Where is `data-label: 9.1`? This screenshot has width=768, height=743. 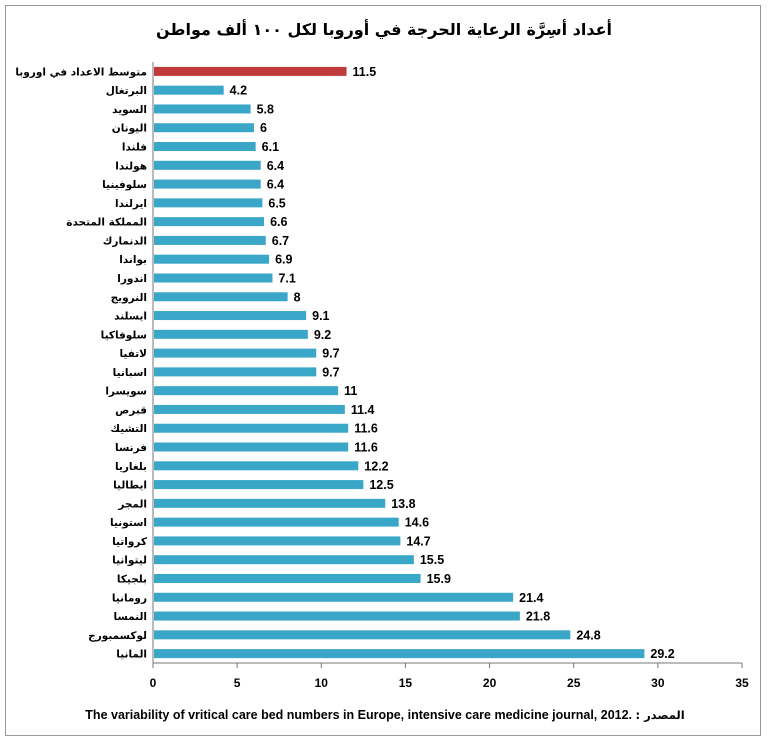 data-label: 9.1 is located at coordinates (320, 316).